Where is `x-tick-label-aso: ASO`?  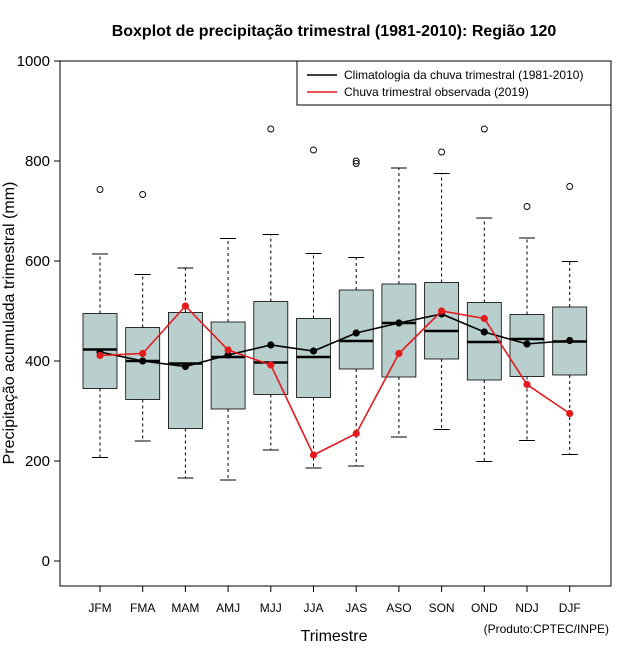 x-tick-label-aso: ASO is located at coordinates (398, 608).